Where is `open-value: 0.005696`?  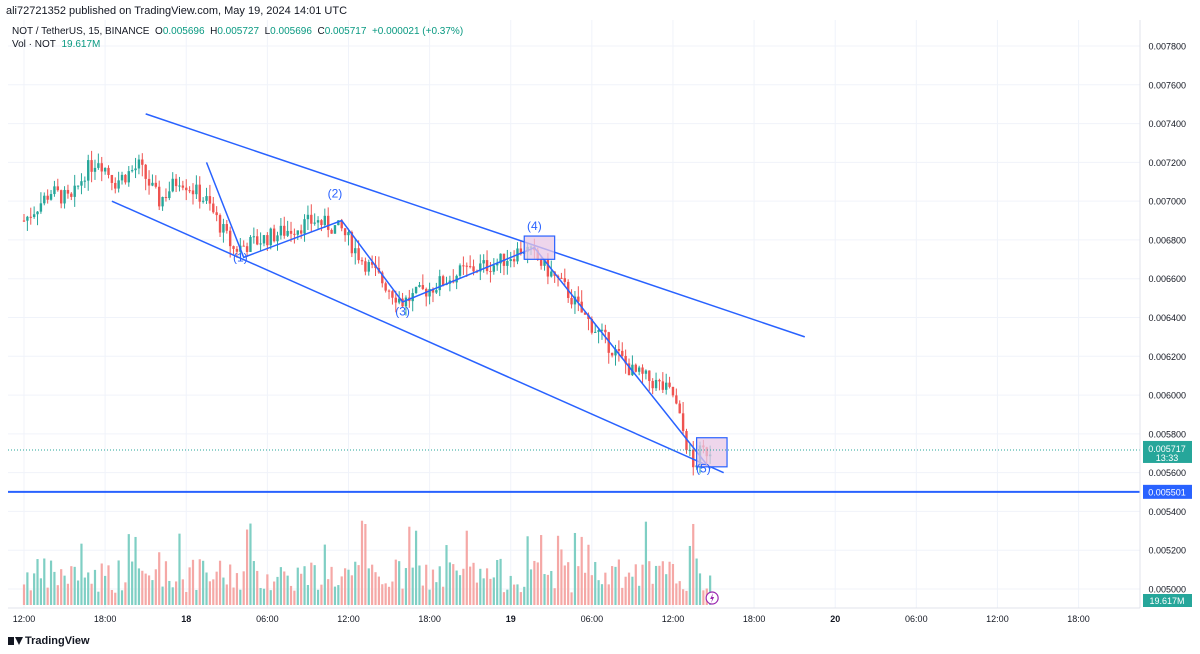
open-value: 0.005696 is located at coordinates (183, 31).